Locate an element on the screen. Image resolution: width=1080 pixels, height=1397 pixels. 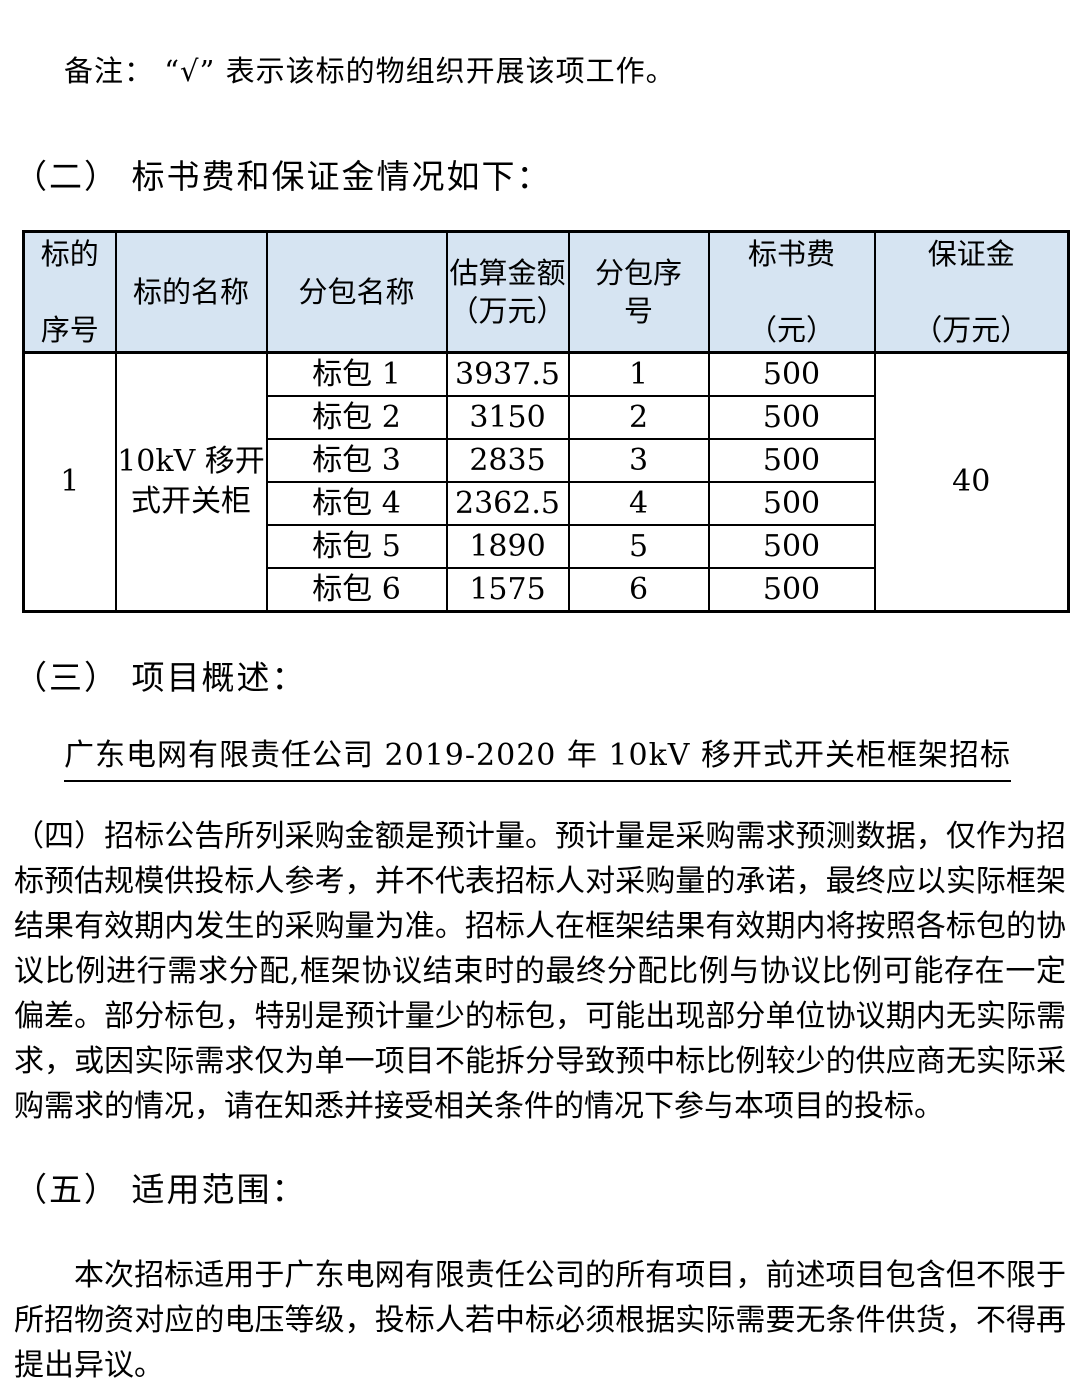
header-package-name: 分包名称 is located at coordinates (356, 292).